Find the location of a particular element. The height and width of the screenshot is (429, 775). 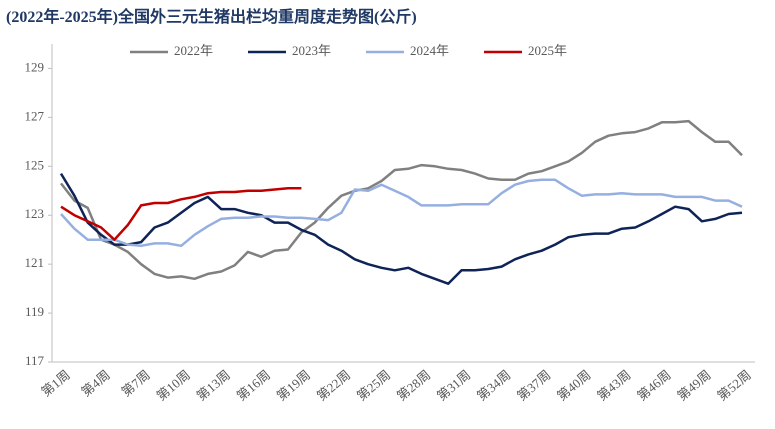

x-tick-label: 第1周 is located at coordinates (55, 383).